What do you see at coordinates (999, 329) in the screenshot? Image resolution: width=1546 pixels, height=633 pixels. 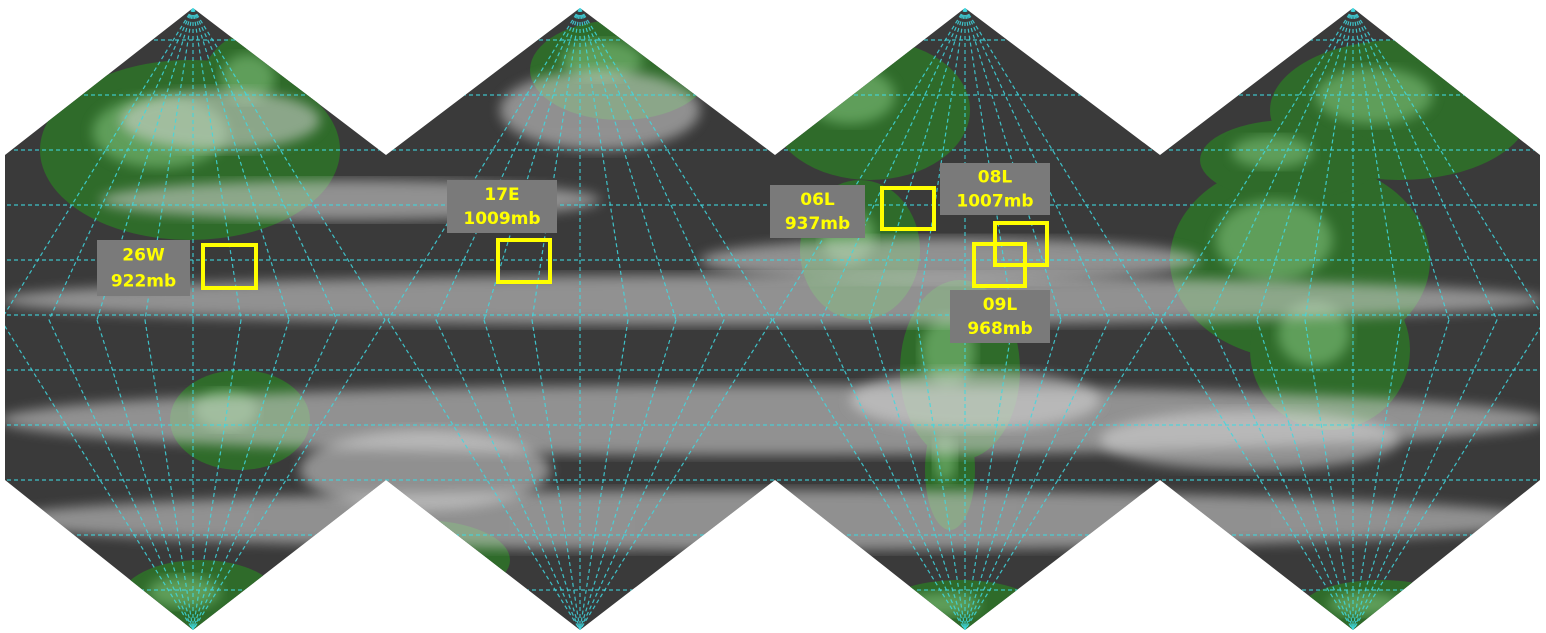 I see `storm-pressure: 968mb` at bounding box center [999, 329].